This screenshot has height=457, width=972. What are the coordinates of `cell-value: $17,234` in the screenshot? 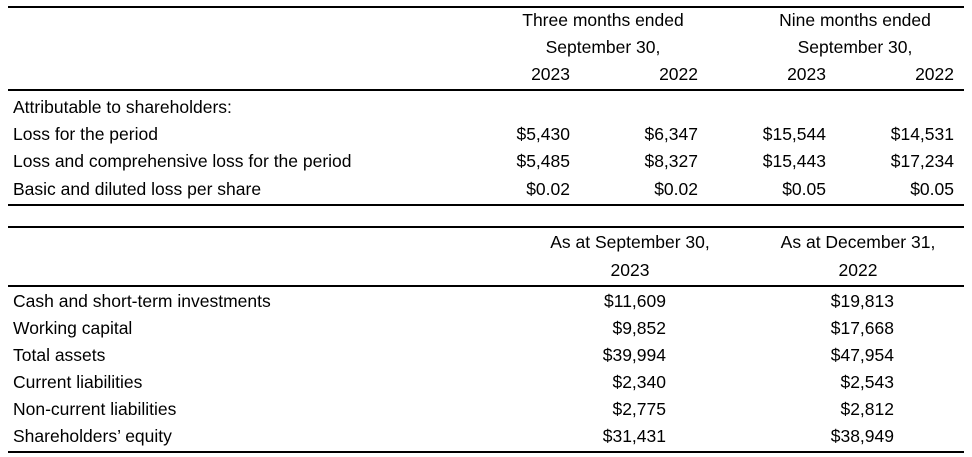 It's located at (922, 161).